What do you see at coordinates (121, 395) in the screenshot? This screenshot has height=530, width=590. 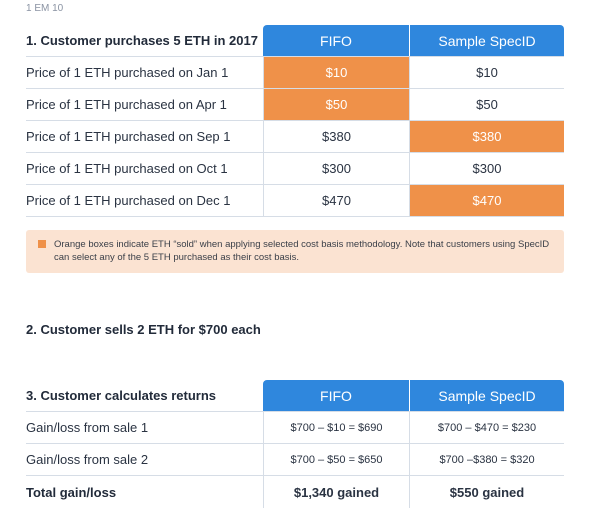 I see `returns-table-title: 3. Customer calculates returns` at bounding box center [121, 395].